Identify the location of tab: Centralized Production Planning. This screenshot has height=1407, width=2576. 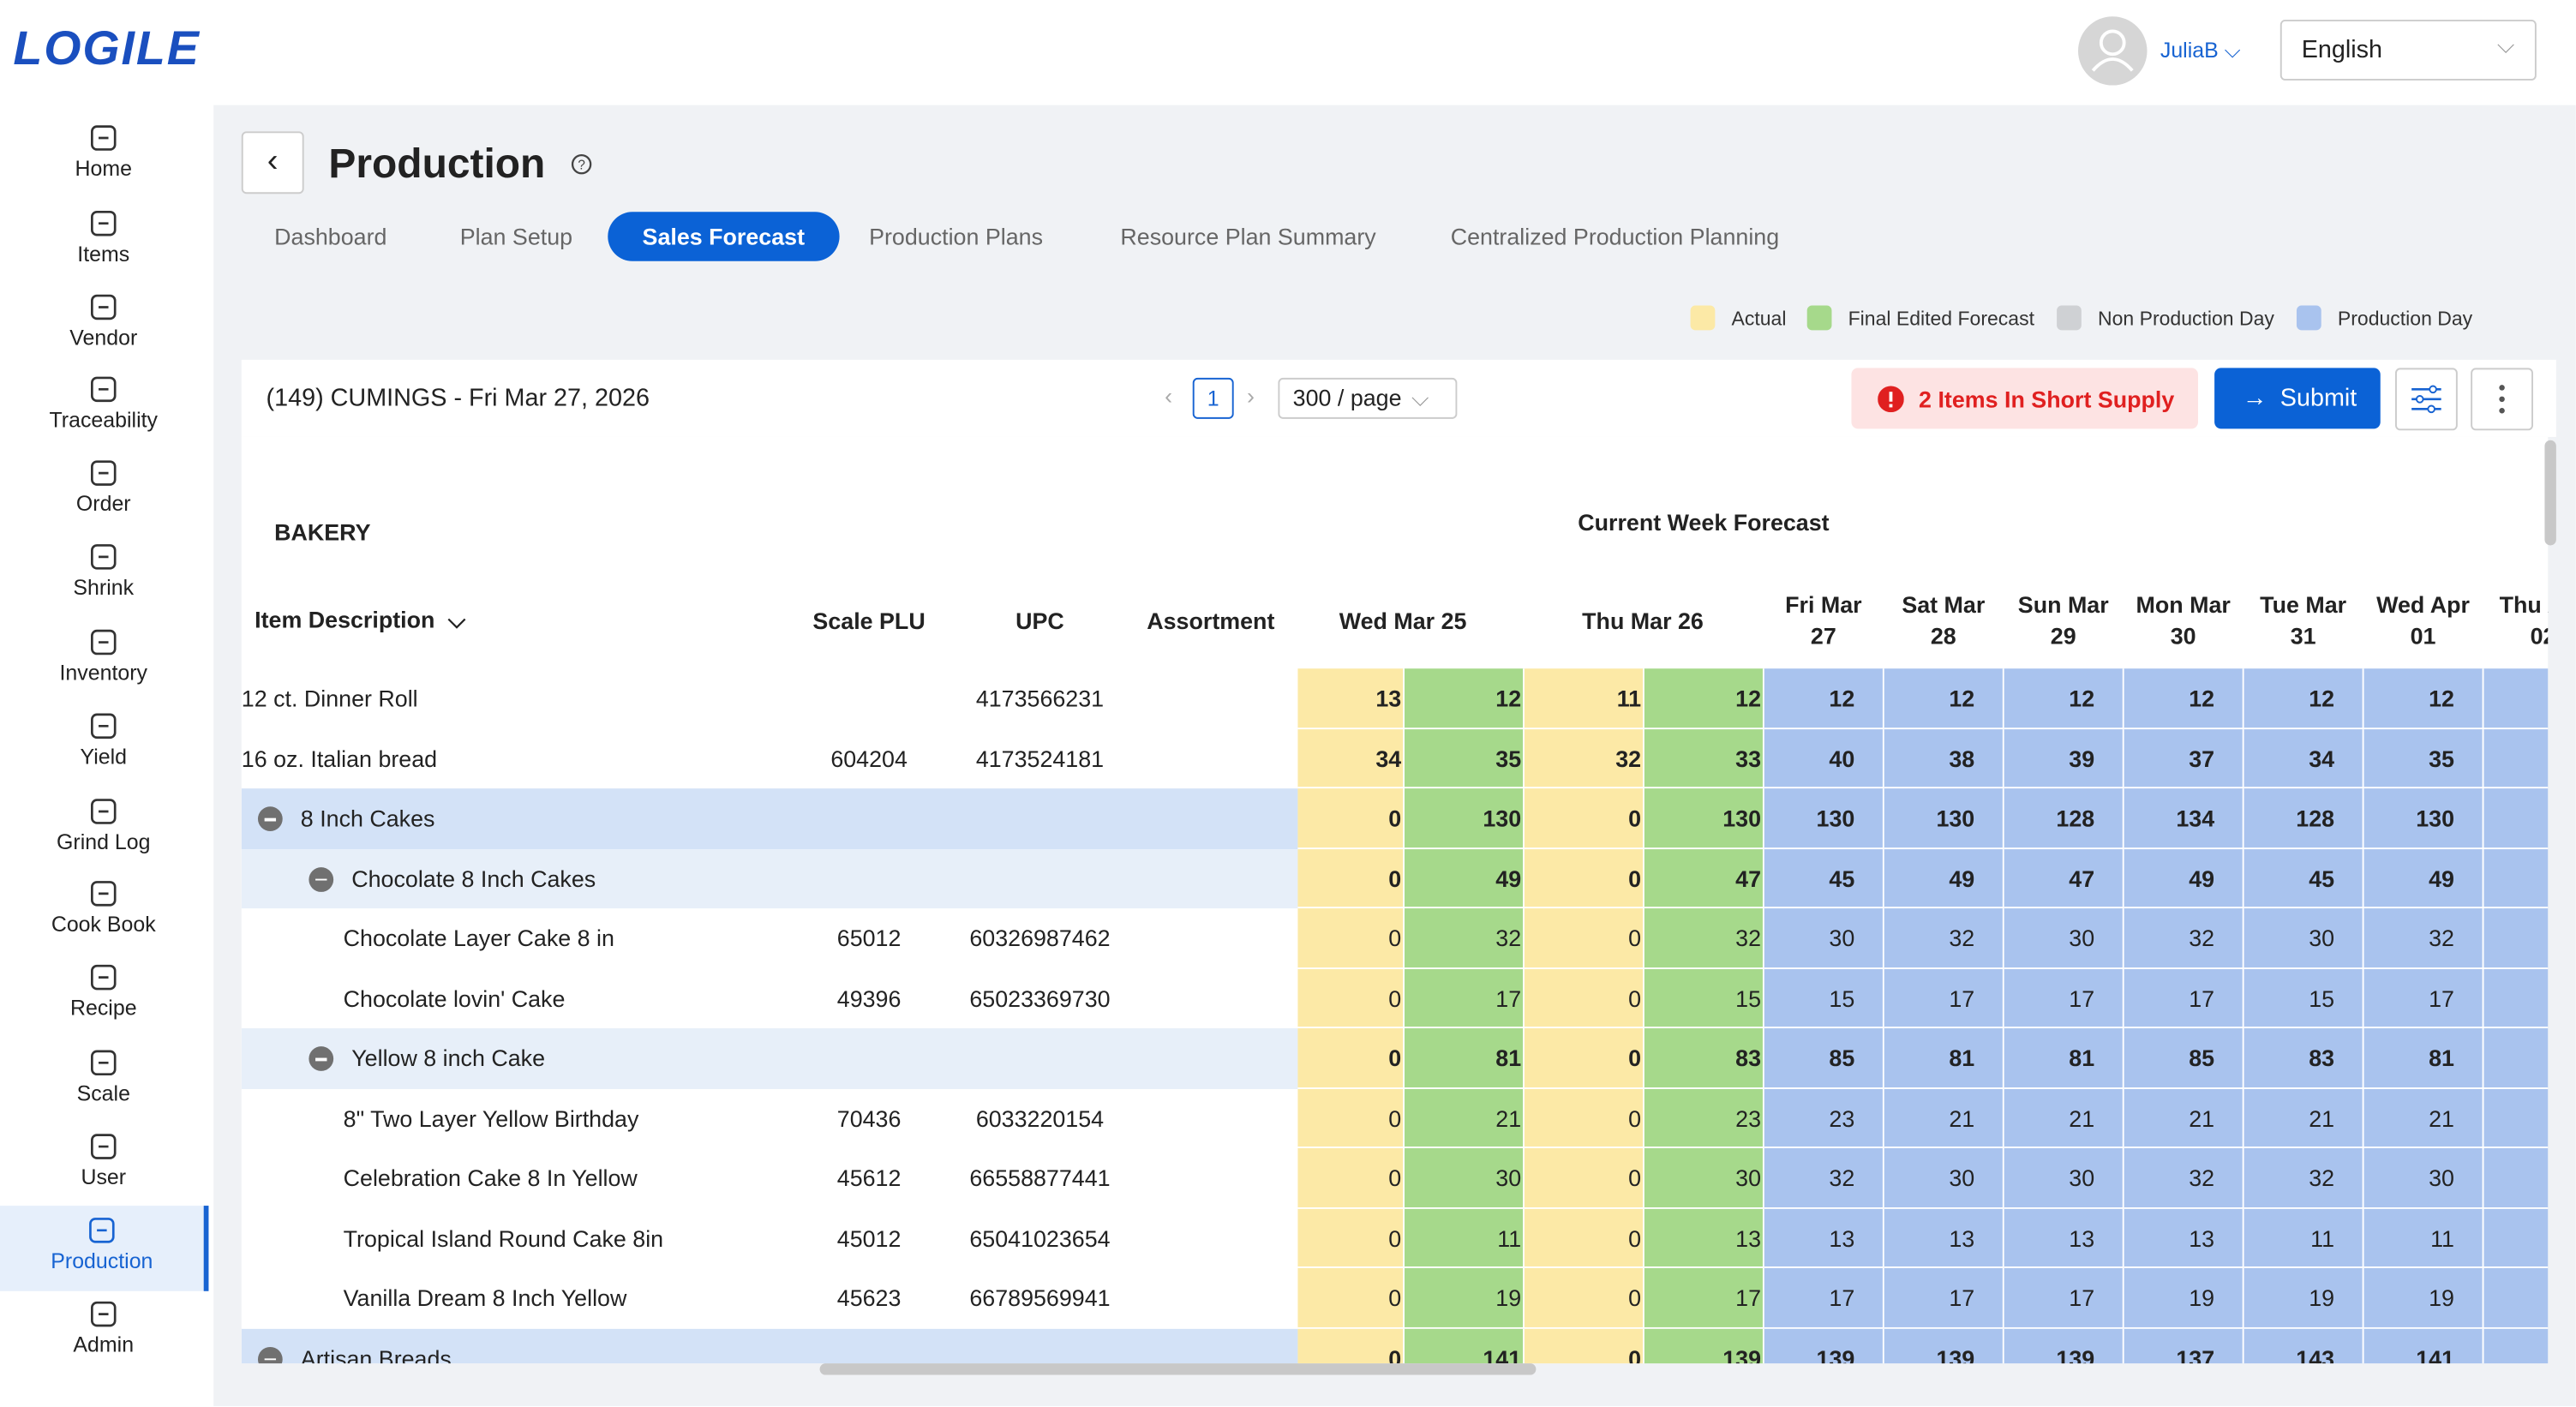
(1614, 236).